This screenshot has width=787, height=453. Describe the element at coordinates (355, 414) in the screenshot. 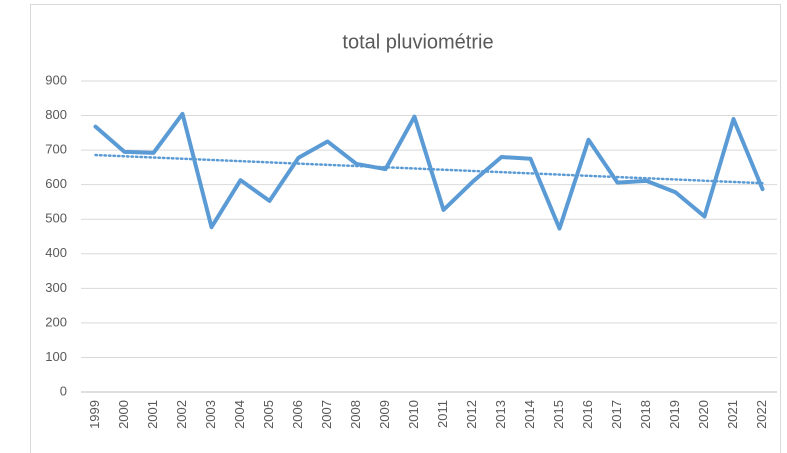

I see `x-tick-label: 2008` at that location.